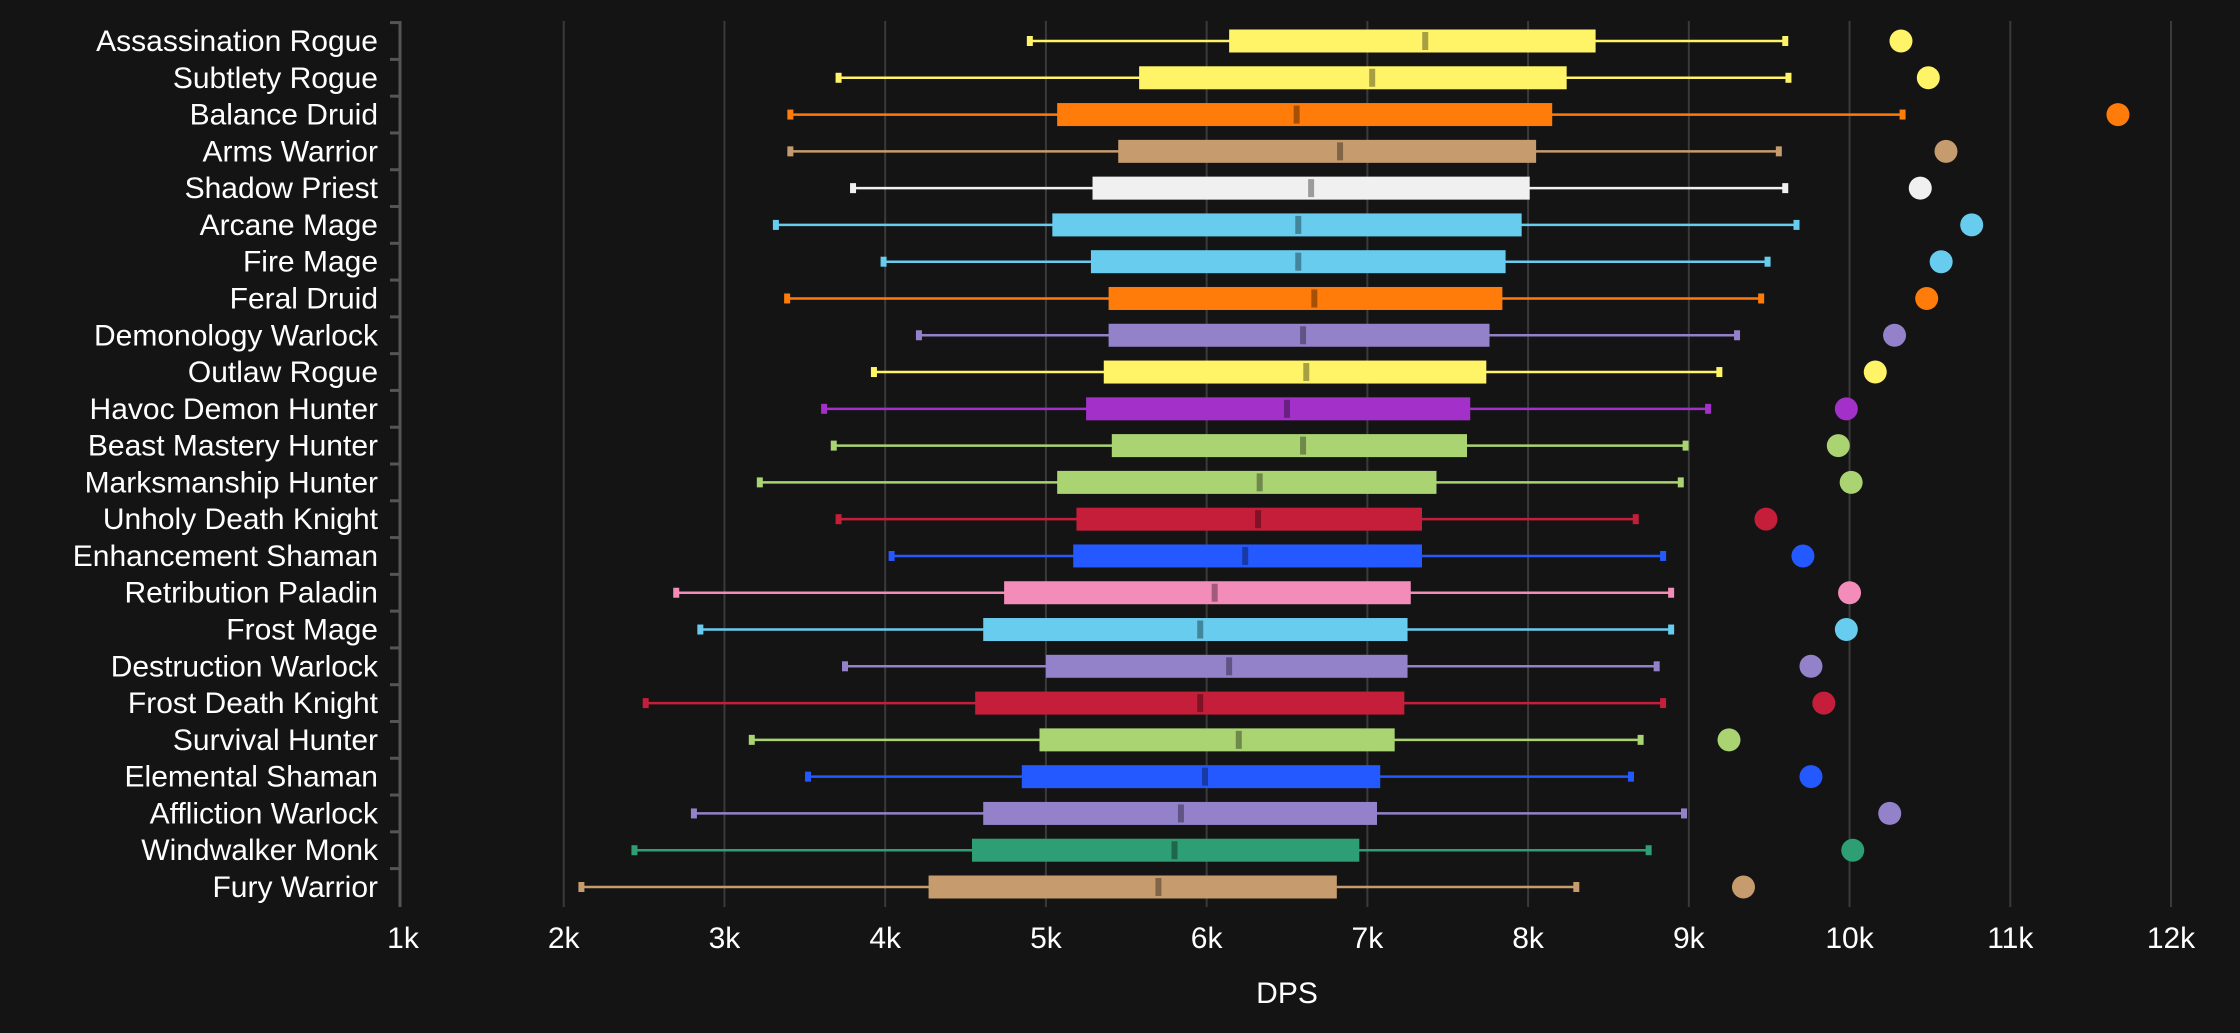 This screenshot has height=1033, width=2240. I want to click on y-tick-label: Marksmanship Hunter, so click(231, 482).